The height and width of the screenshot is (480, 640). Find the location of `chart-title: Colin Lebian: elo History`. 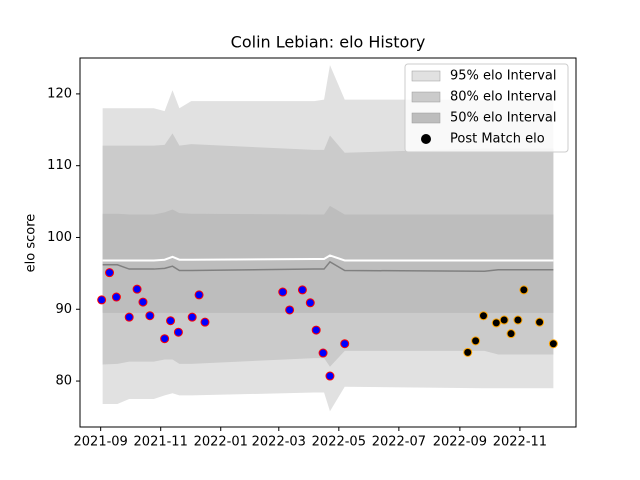

chart-title: Colin Lebian: elo History is located at coordinates (328, 42).